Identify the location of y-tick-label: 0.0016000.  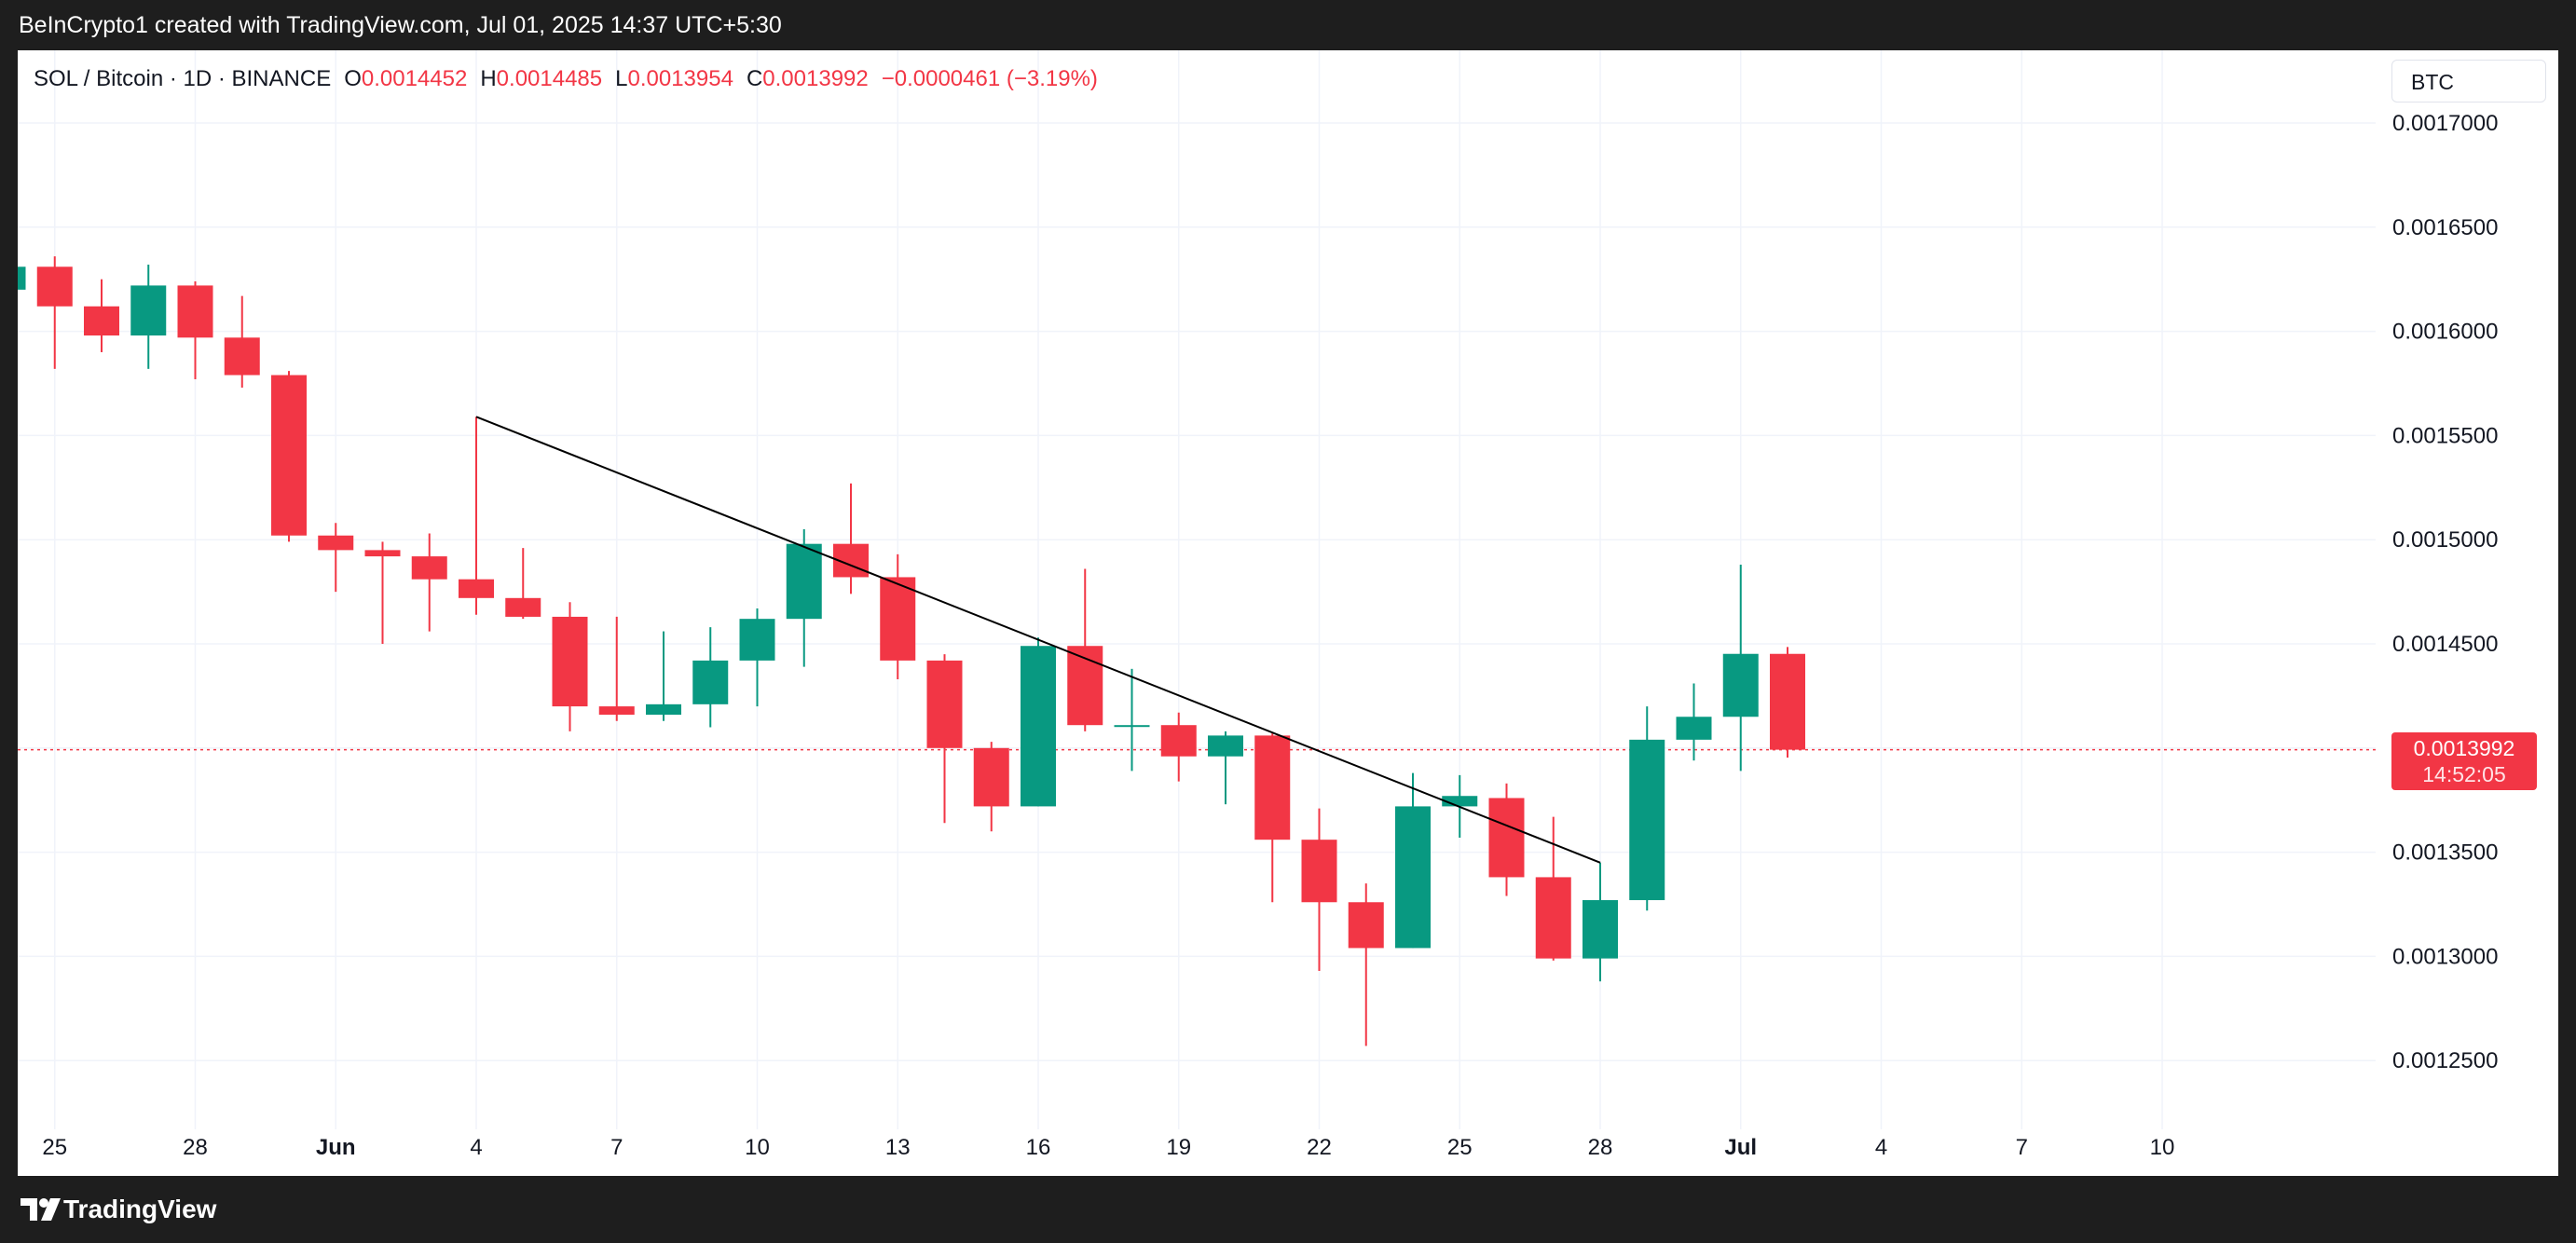
(2445, 332).